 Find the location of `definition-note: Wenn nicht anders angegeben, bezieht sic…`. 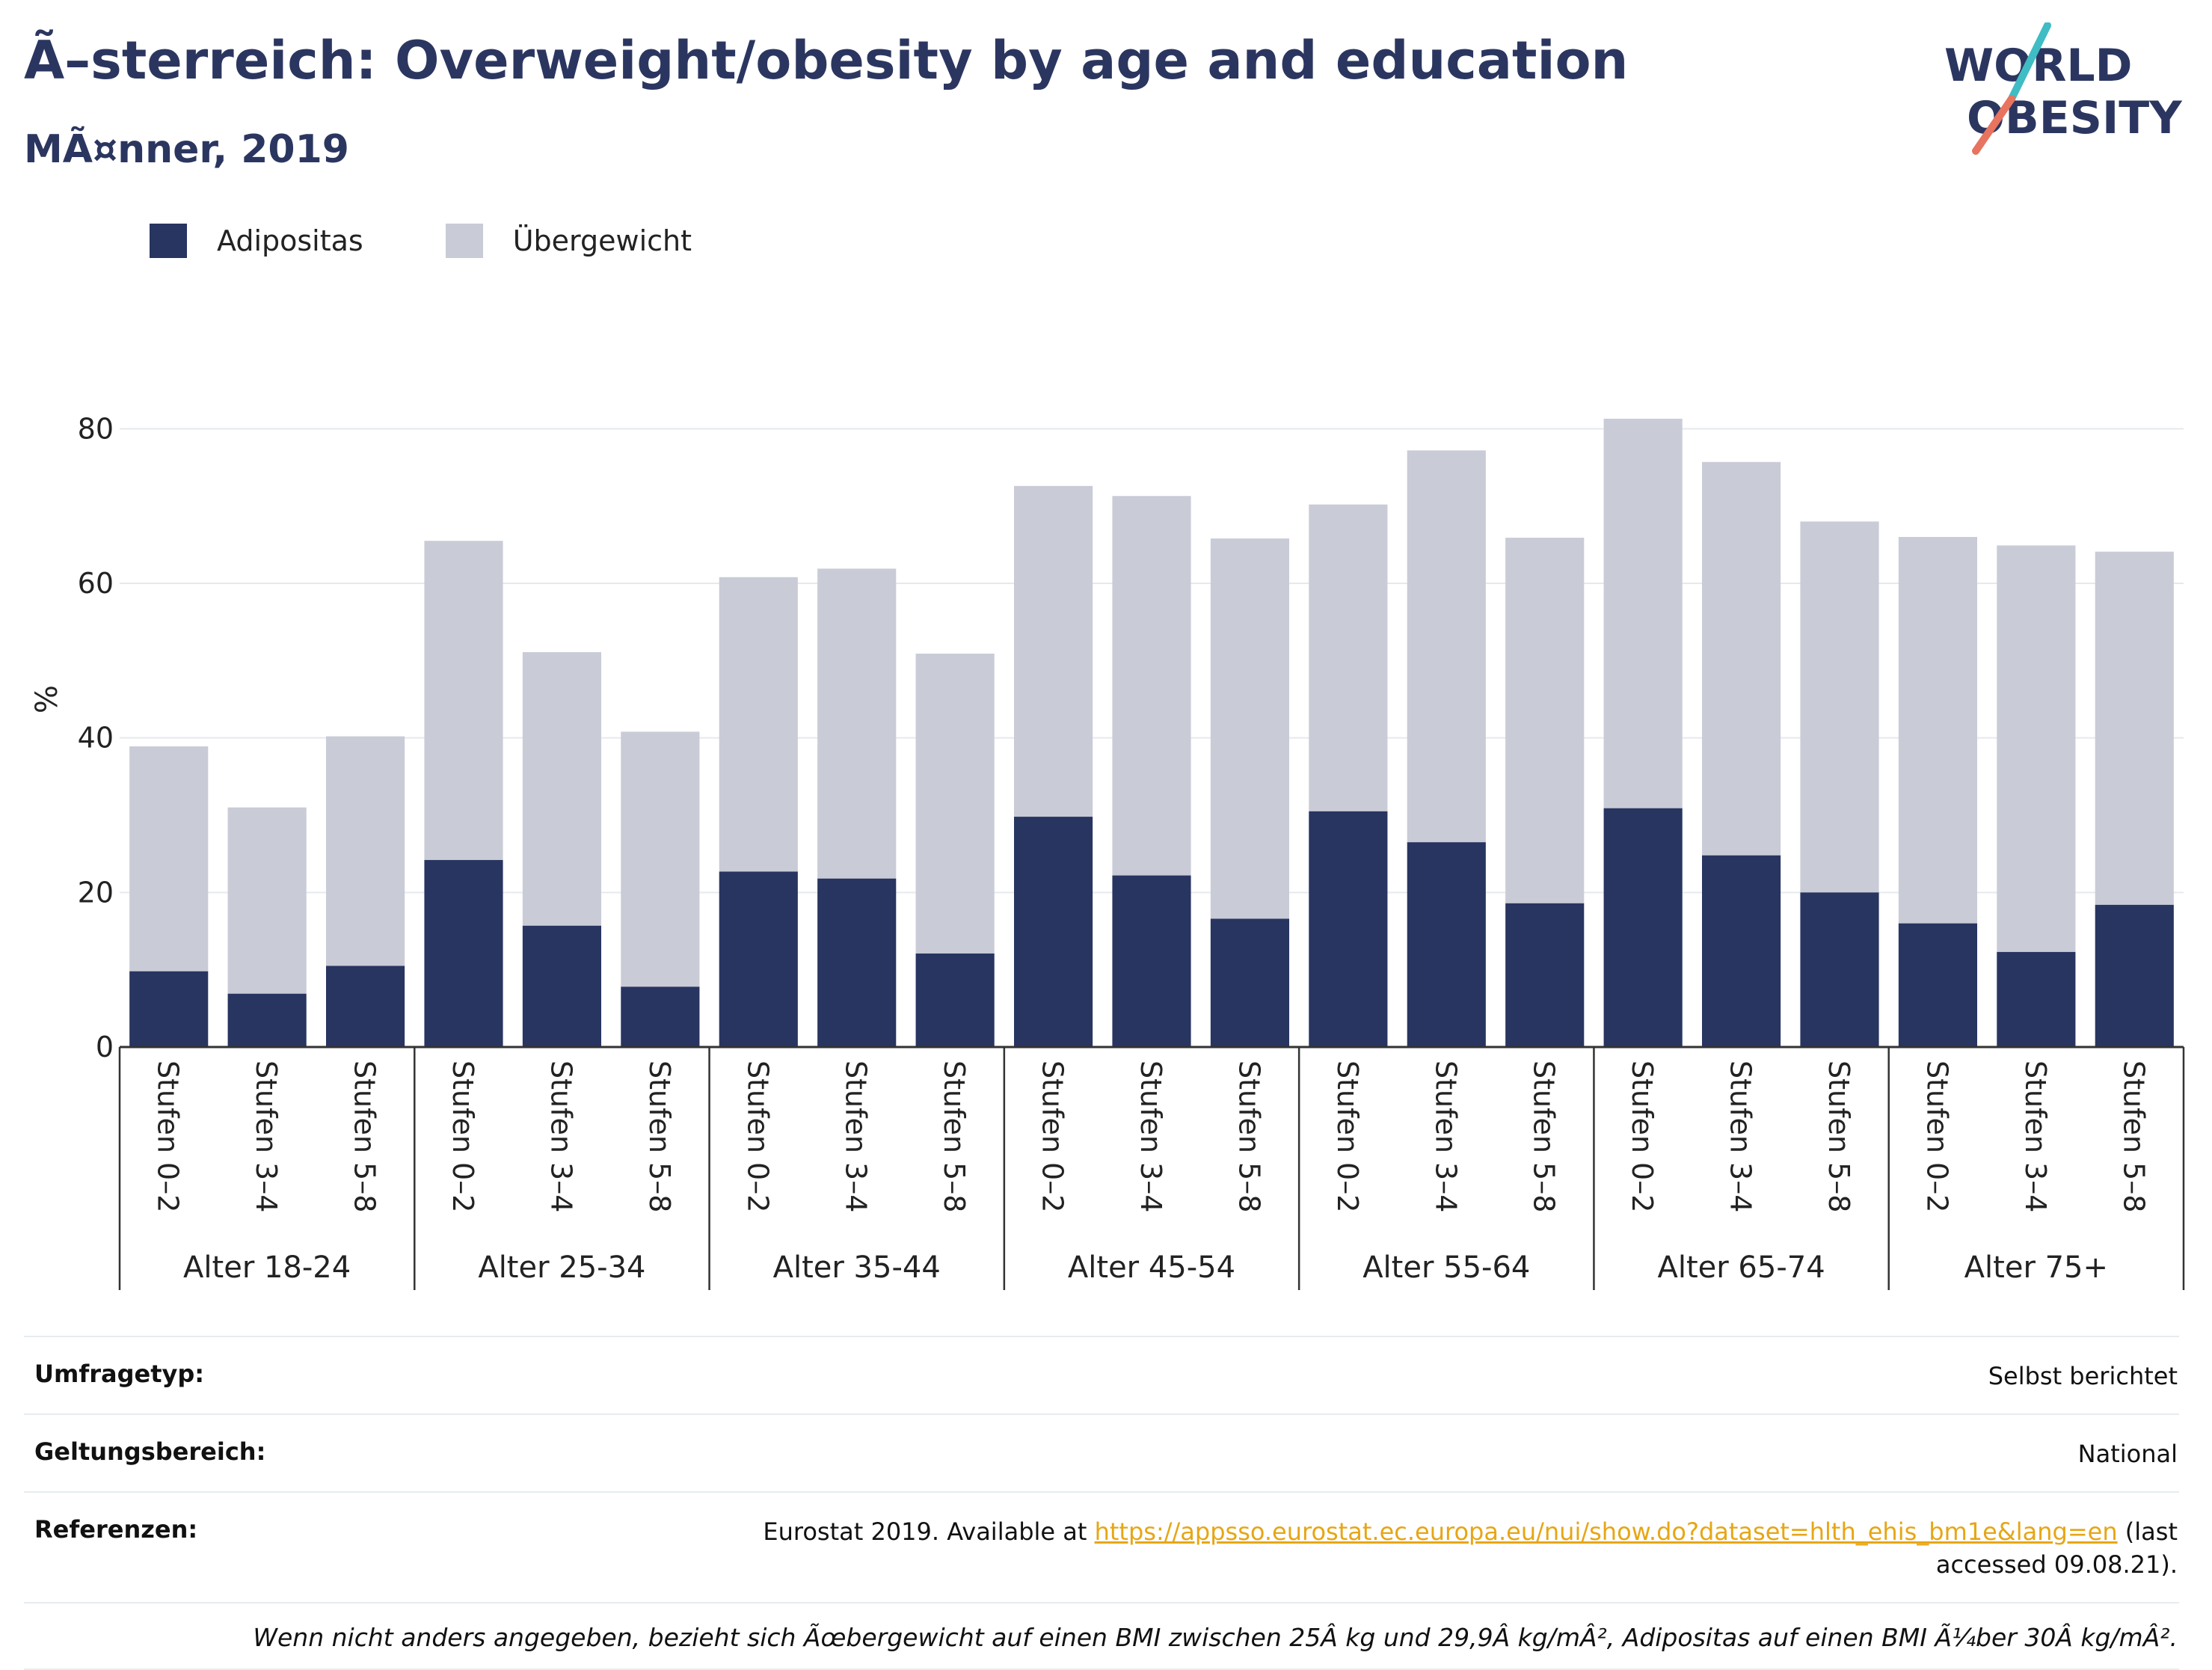

definition-note: Wenn nicht anders angegeben, bezieht sic… is located at coordinates (1101, 1636).